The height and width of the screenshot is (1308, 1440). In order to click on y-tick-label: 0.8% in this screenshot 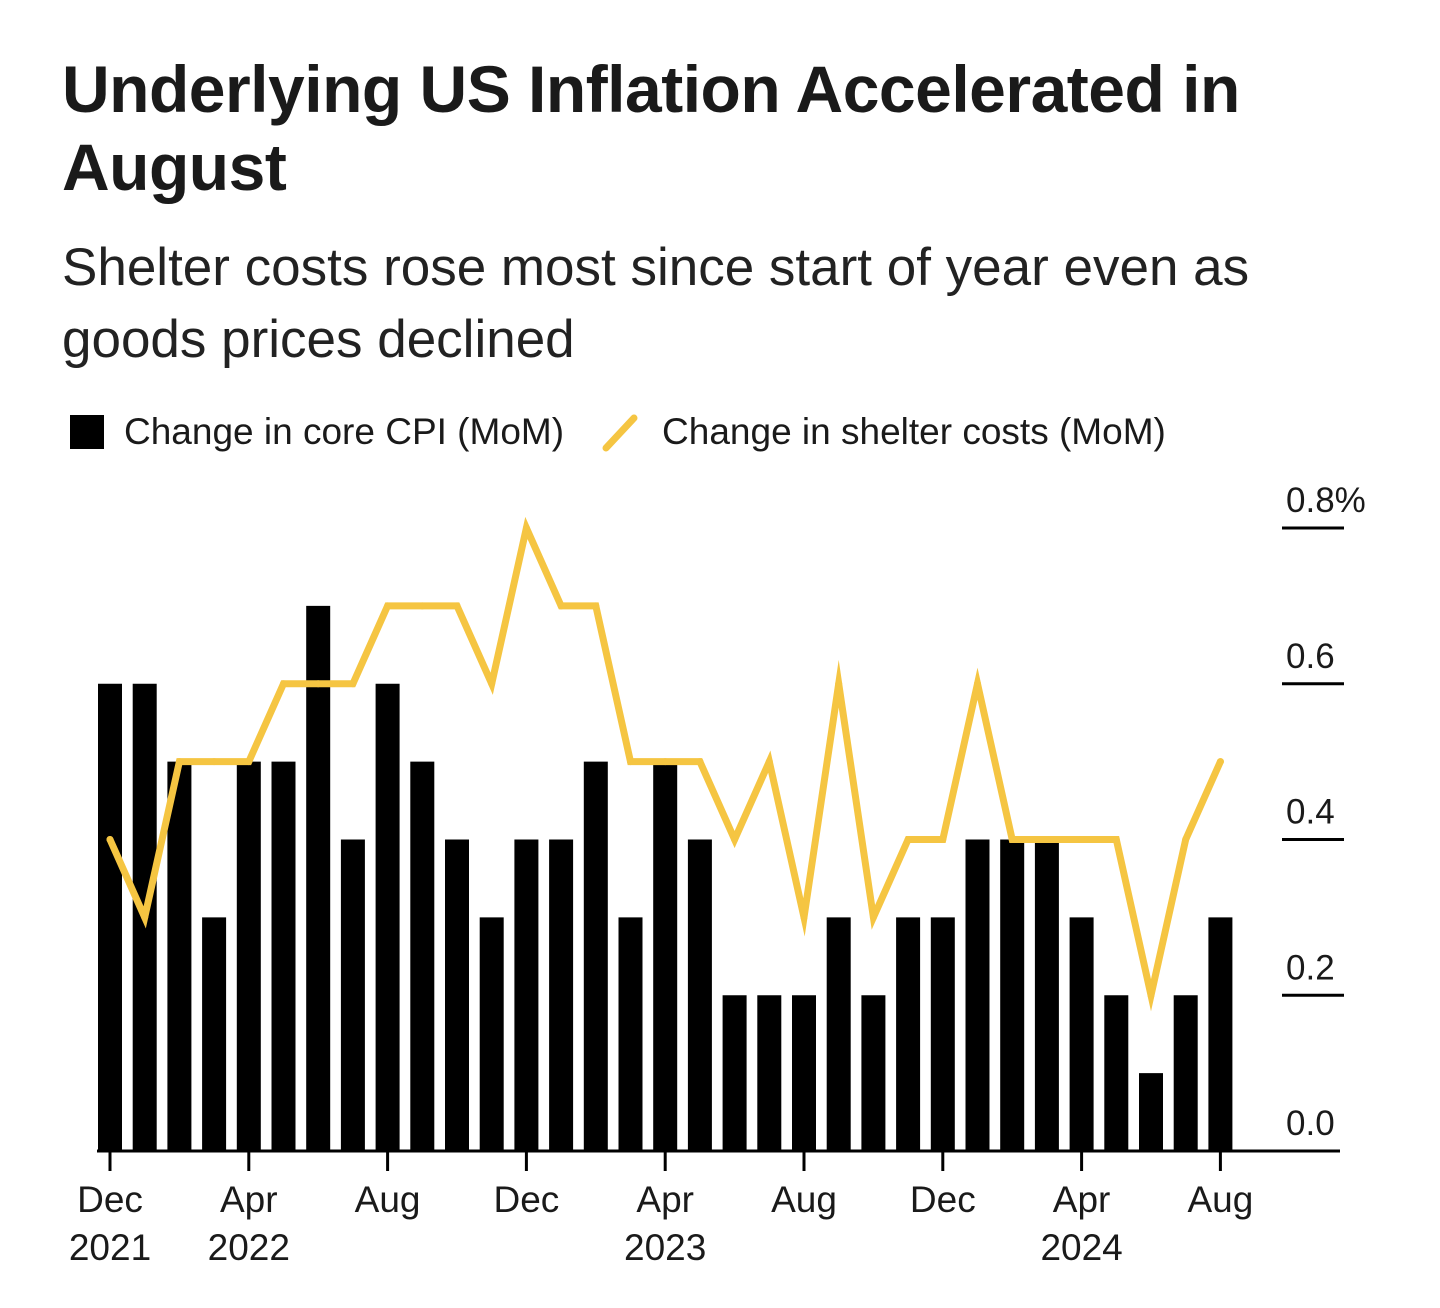, I will do `click(1326, 500)`.